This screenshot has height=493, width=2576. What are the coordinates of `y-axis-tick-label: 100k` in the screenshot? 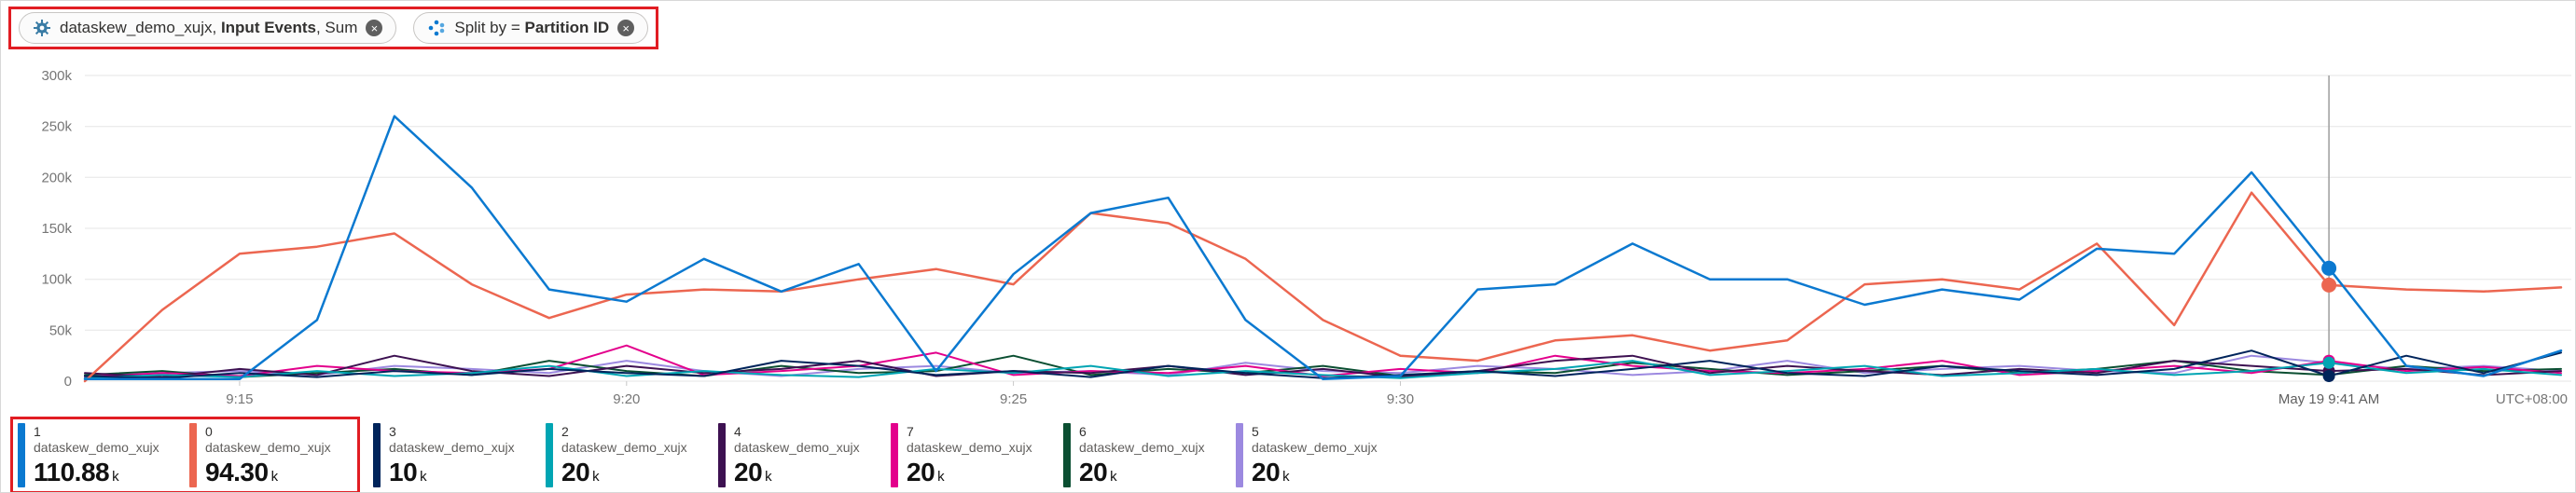 It's located at (56, 280).